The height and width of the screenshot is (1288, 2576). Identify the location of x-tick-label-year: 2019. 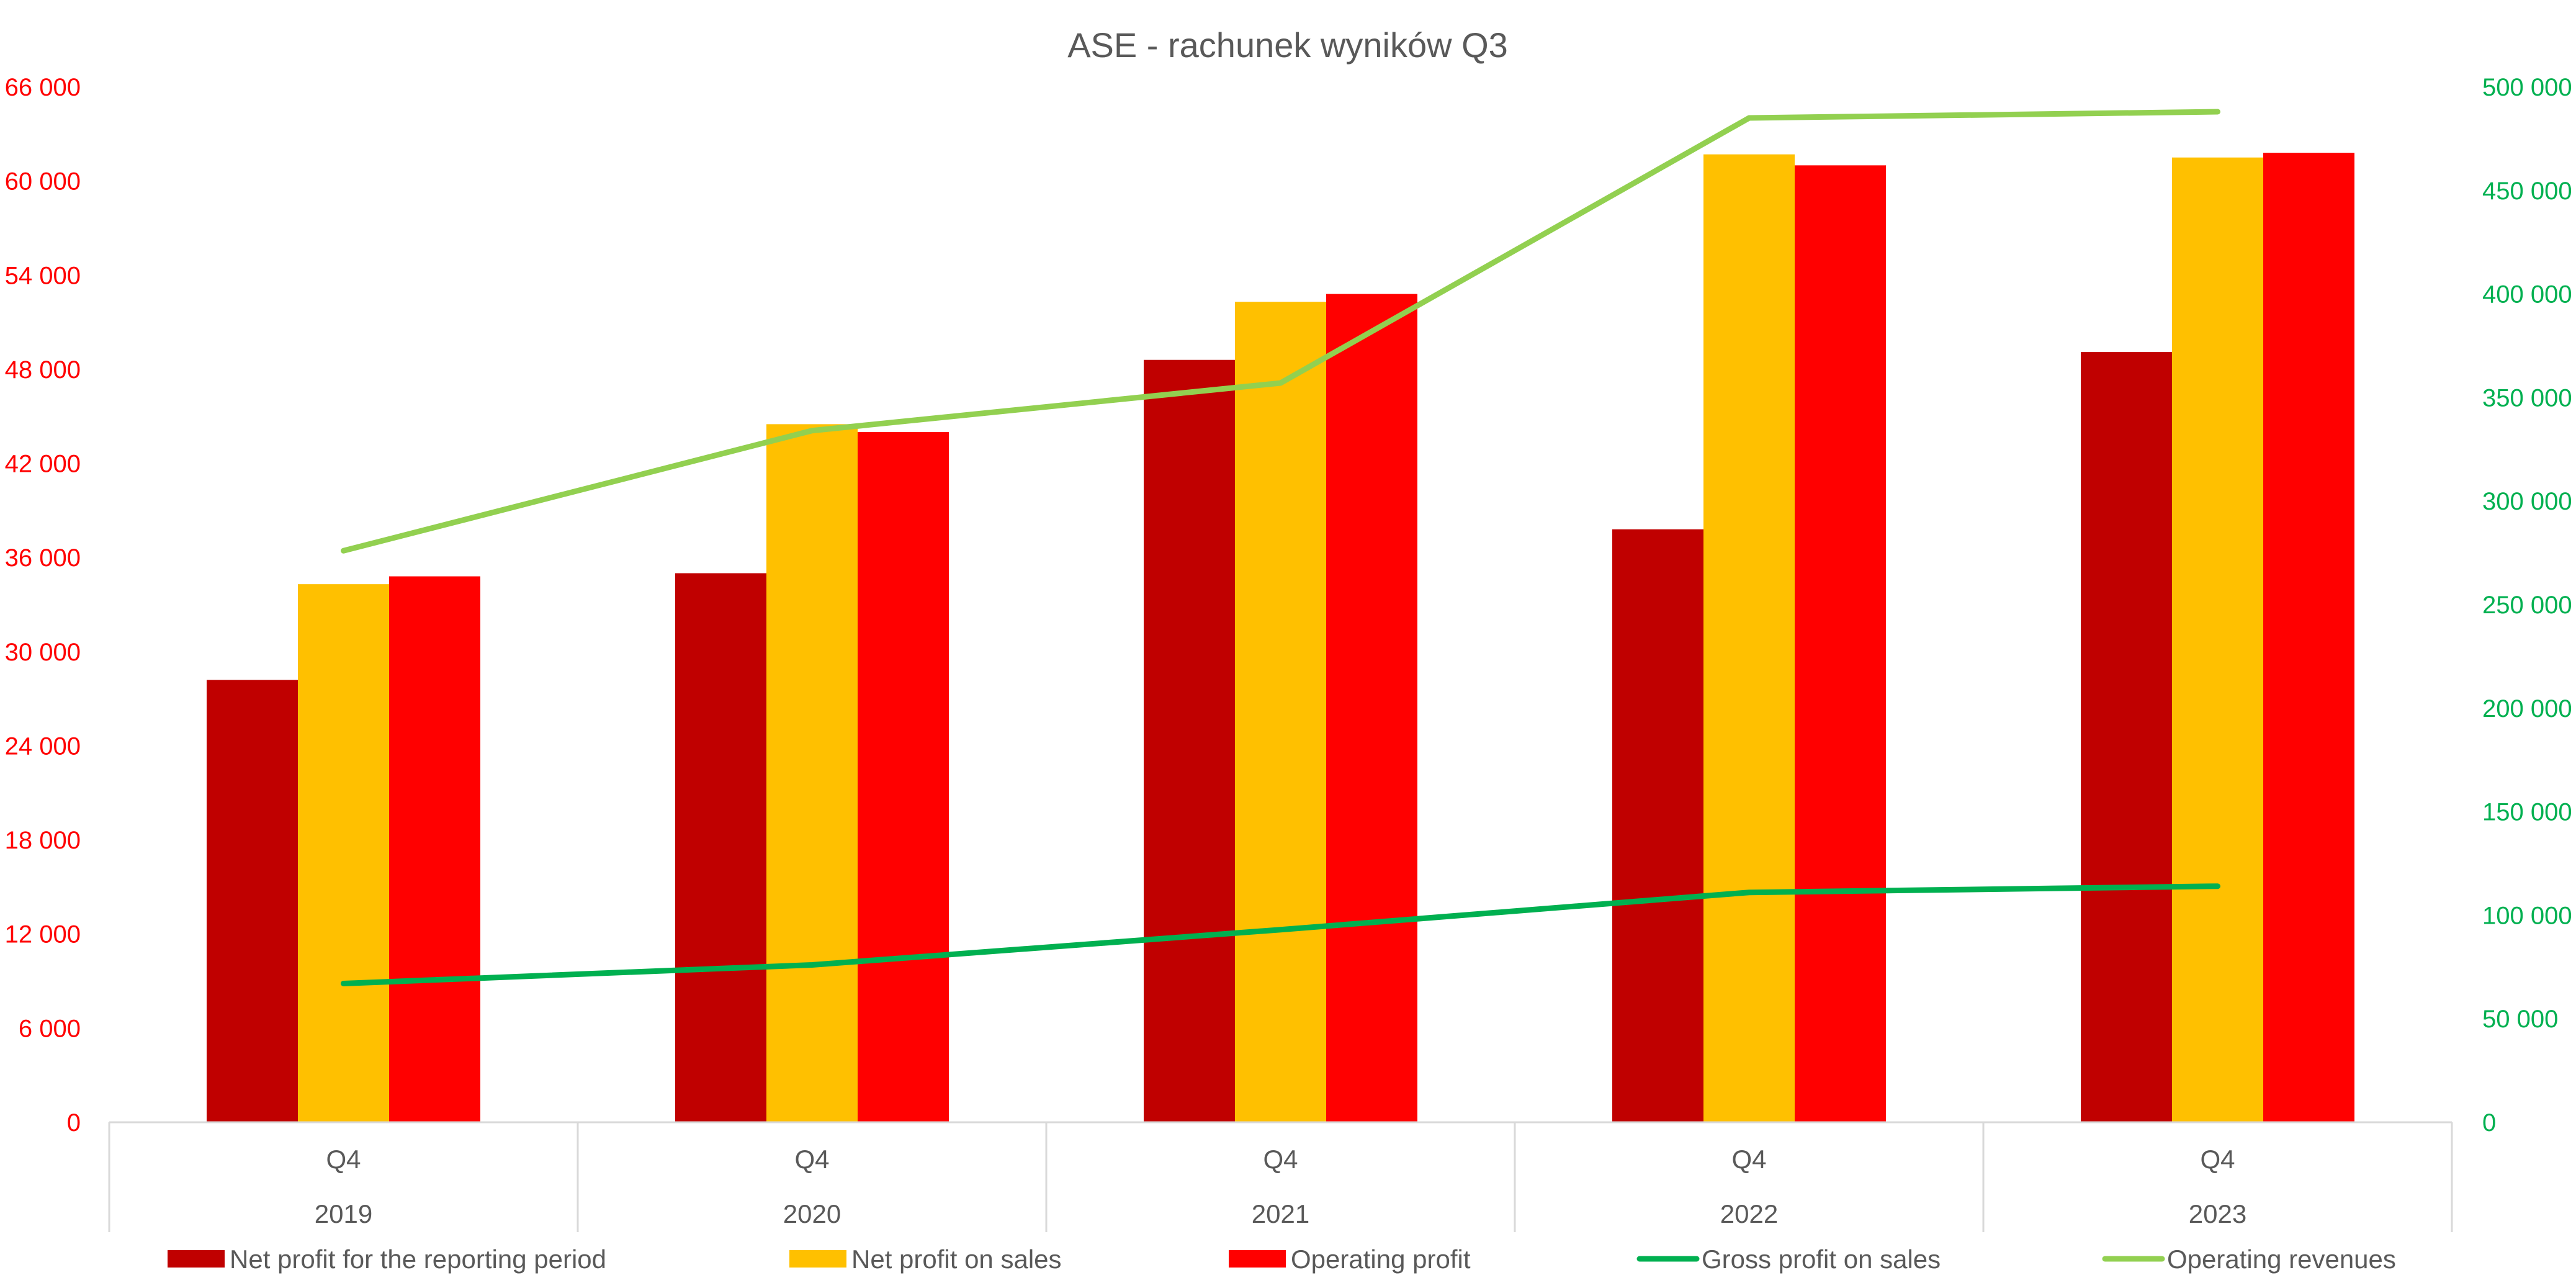
(343, 1213).